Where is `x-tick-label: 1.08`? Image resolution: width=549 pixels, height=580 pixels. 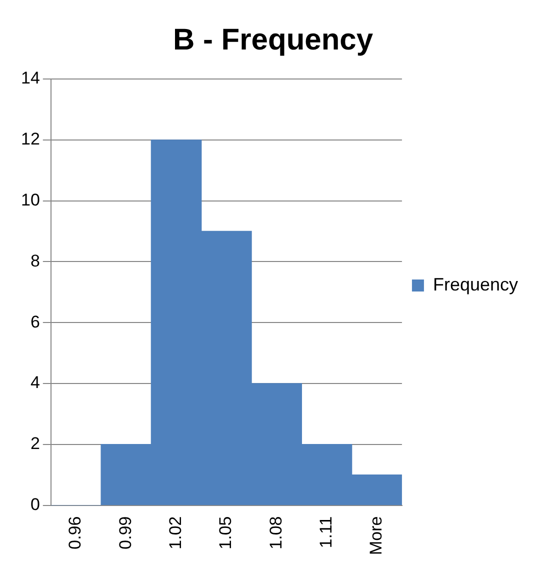
x-tick-label: 1.08 is located at coordinates (276, 533).